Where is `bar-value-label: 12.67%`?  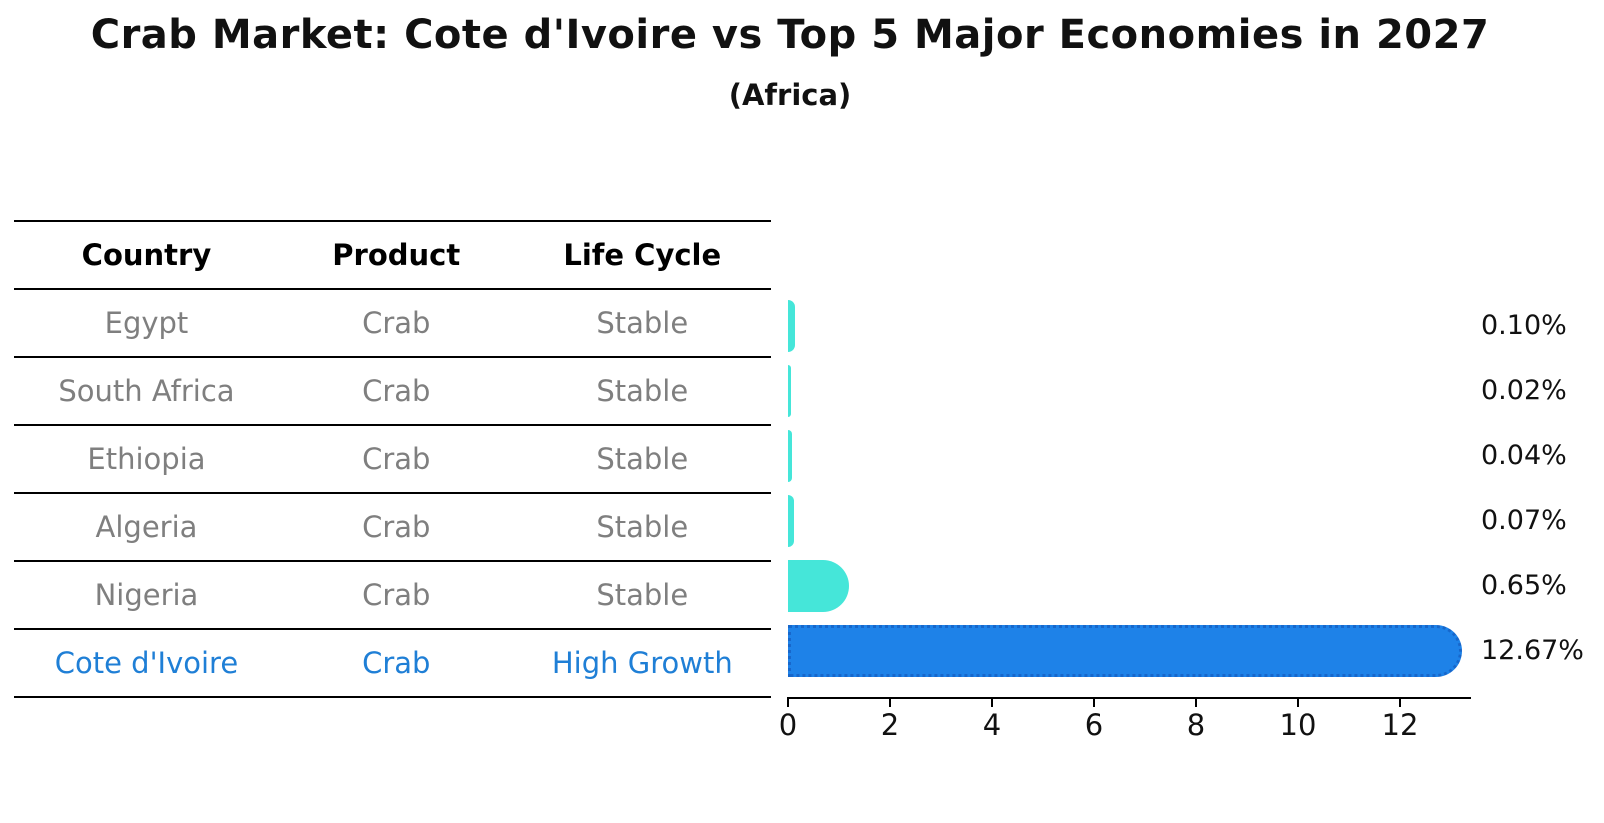
bar-value-label: 12.67% is located at coordinates (1532, 650).